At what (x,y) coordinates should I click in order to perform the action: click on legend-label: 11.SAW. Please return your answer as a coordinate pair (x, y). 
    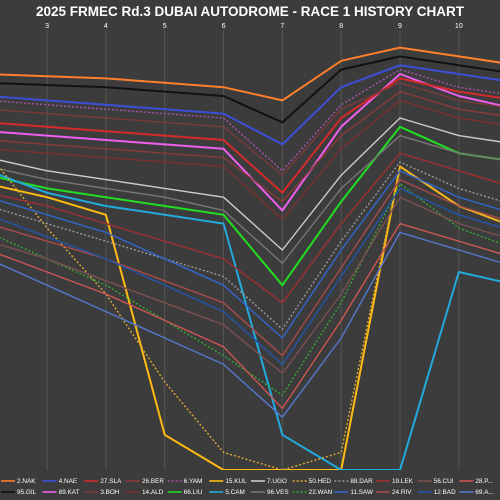
    Looking at the image, I should click on (362, 492).